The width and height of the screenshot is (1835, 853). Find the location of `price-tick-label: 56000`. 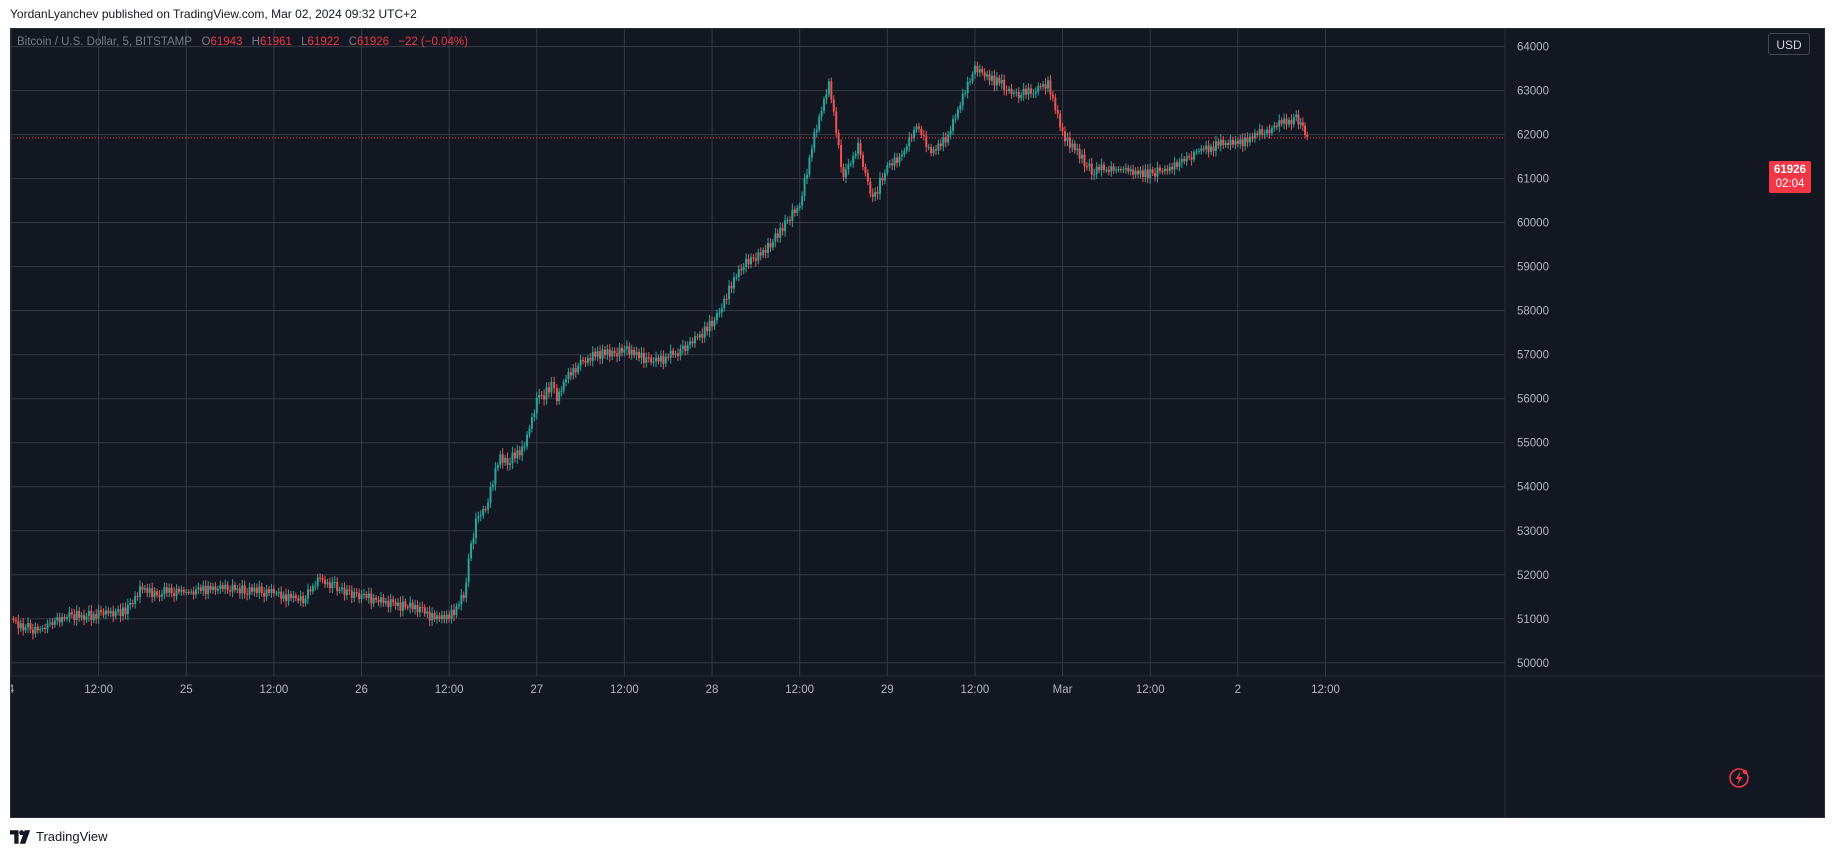

price-tick-label: 56000 is located at coordinates (1533, 400).